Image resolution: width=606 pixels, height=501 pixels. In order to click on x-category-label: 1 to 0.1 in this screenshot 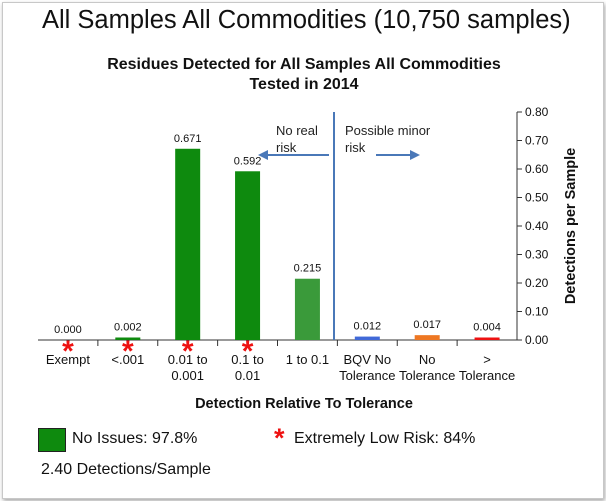, I will do `click(307, 359)`.